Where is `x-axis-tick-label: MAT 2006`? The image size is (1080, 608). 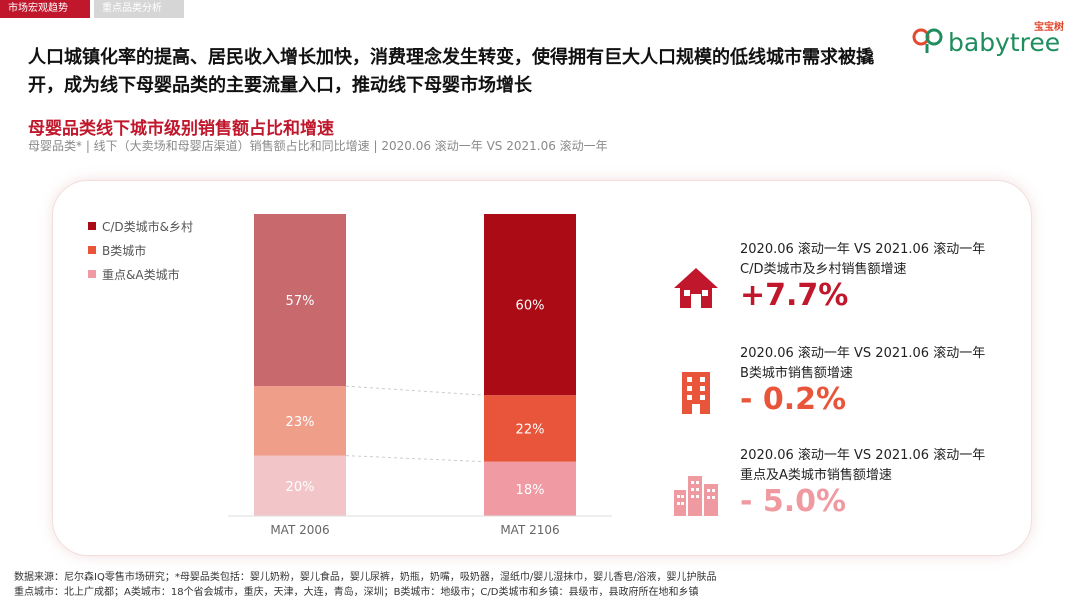
x-axis-tick-label: MAT 2006 is located at coordinates (299, 530).